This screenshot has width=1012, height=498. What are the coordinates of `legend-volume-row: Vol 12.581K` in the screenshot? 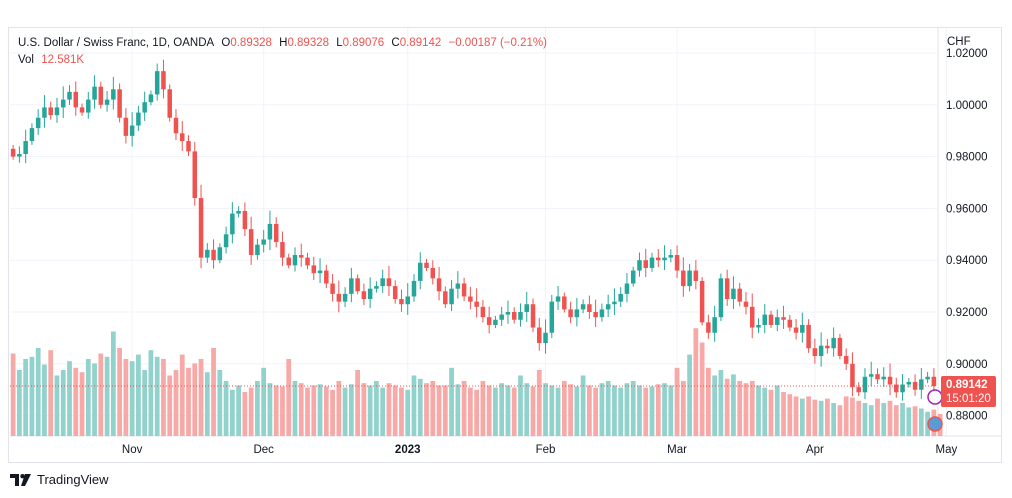 It's located at (282, 60).